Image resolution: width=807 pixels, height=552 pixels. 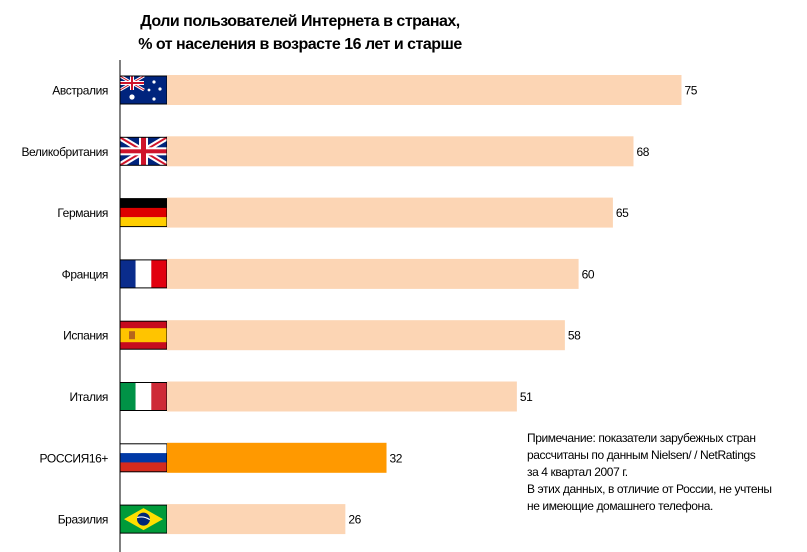 What do you see at coordinates (64, 152) in the screenshot?
I see `category-label: Великобритания` at bounding box center [64, 152].